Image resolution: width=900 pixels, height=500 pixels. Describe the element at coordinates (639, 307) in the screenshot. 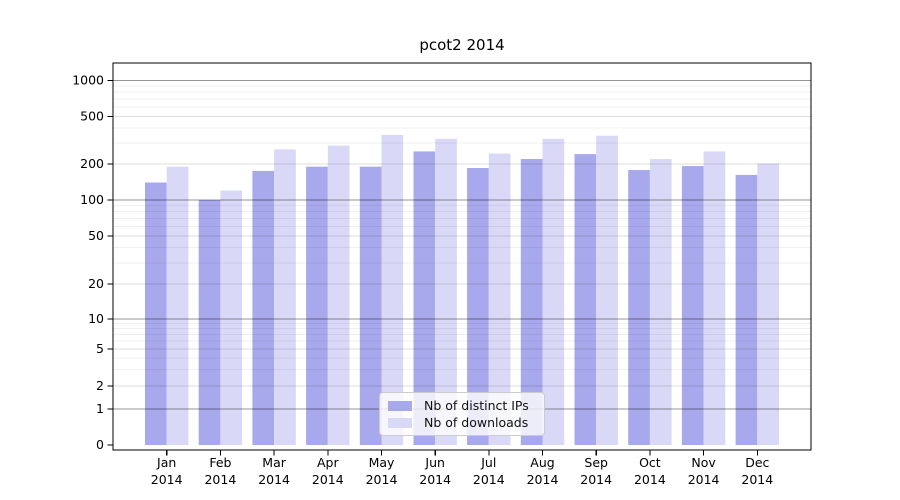

I see `bar-distinct-ips-oct` at that location.